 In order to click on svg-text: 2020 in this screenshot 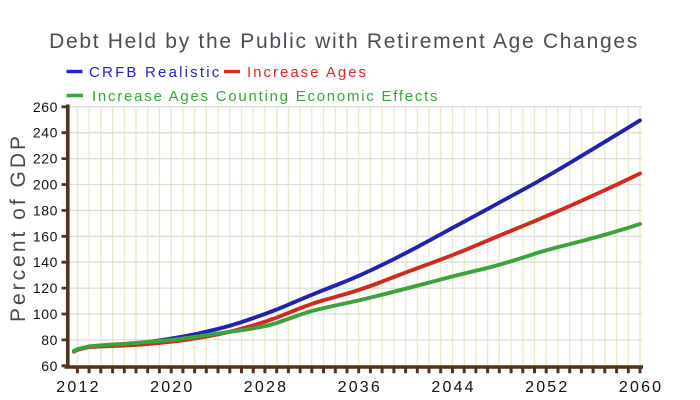, I will do `click(172, 387)`.